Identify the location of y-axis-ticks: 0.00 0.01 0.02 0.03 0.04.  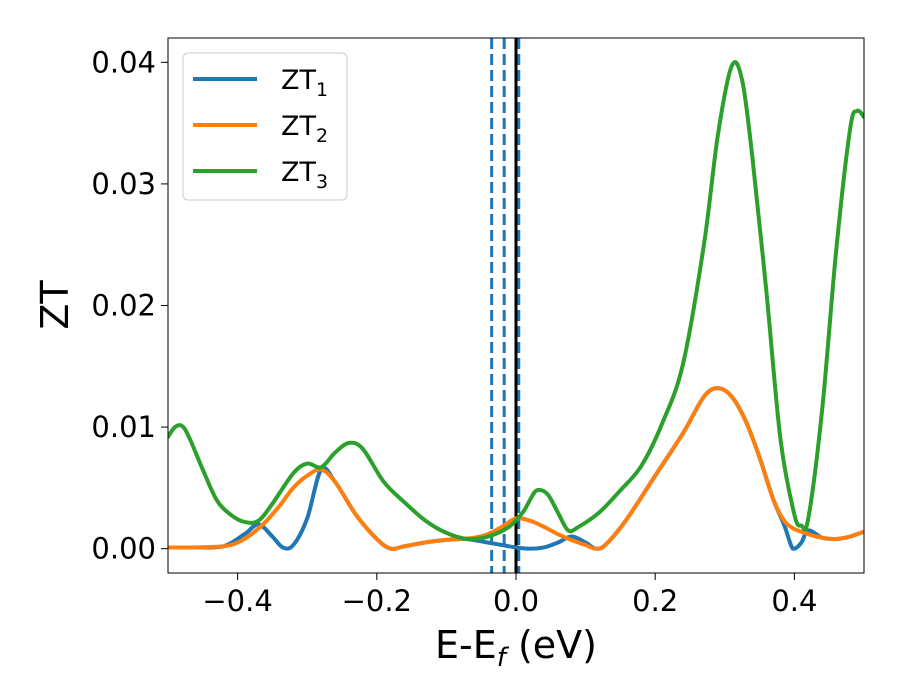
(129, 305).